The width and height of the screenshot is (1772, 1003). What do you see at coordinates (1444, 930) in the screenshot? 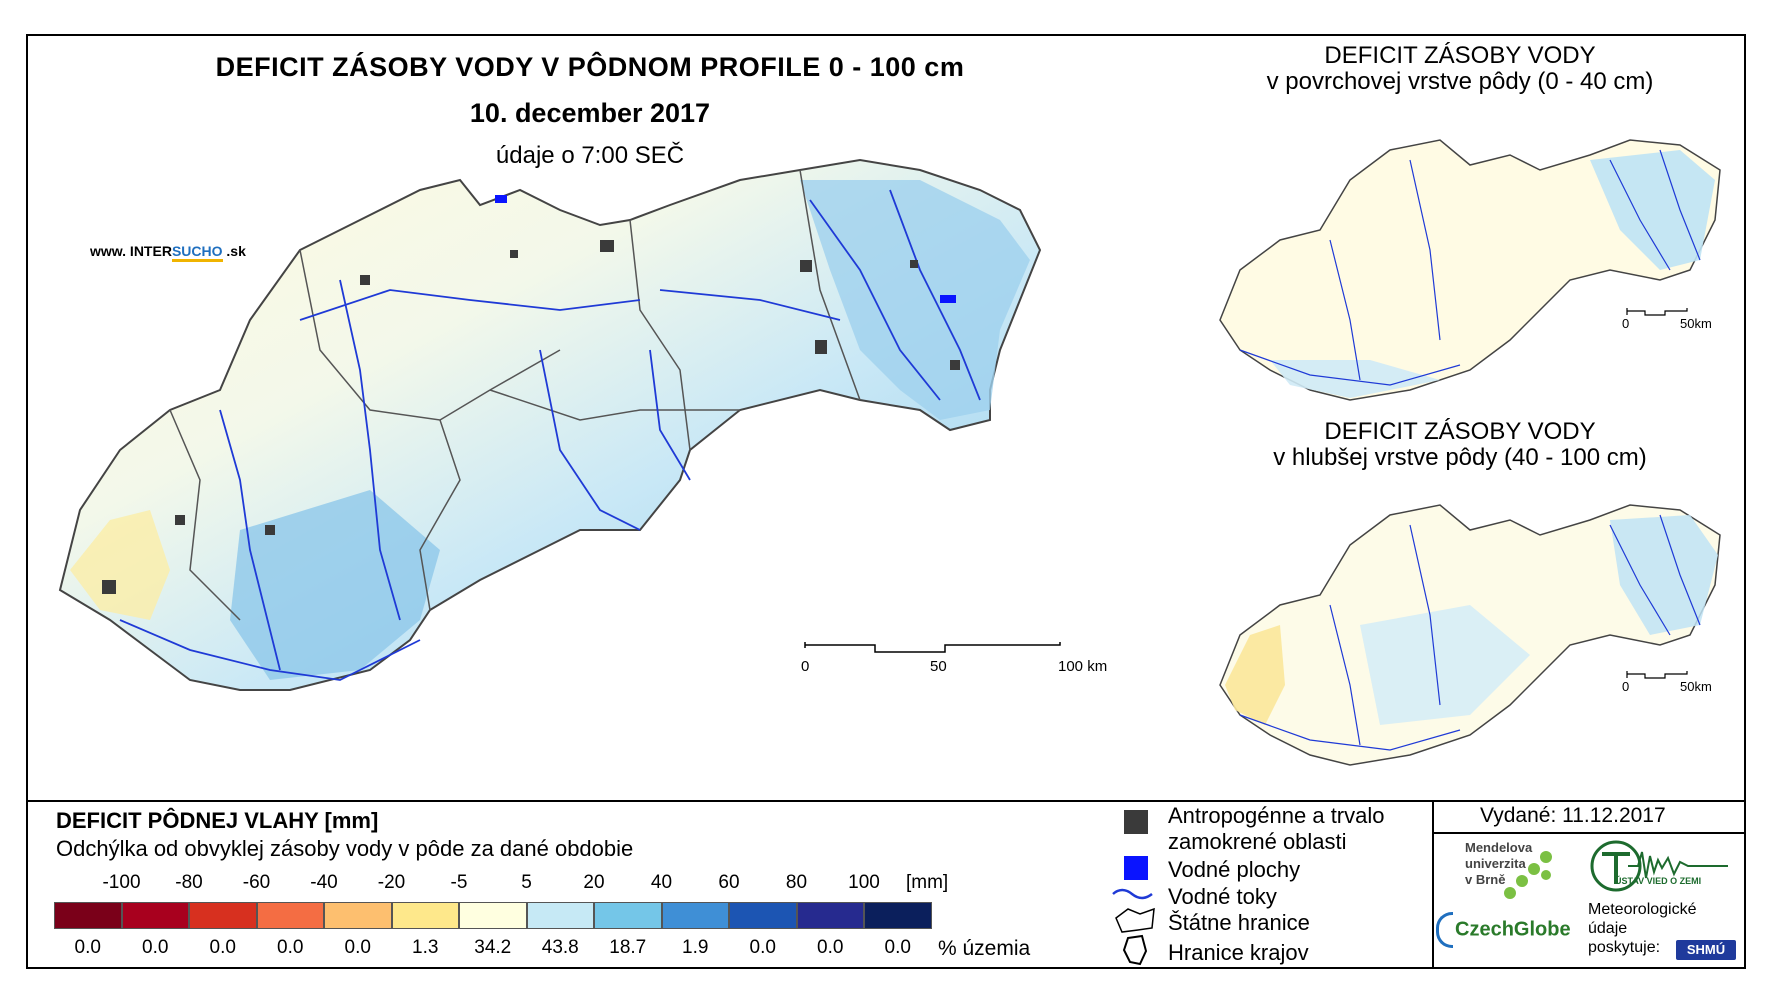
I see `czechglobe-arc-icon` at bounding box center [1444, 930].